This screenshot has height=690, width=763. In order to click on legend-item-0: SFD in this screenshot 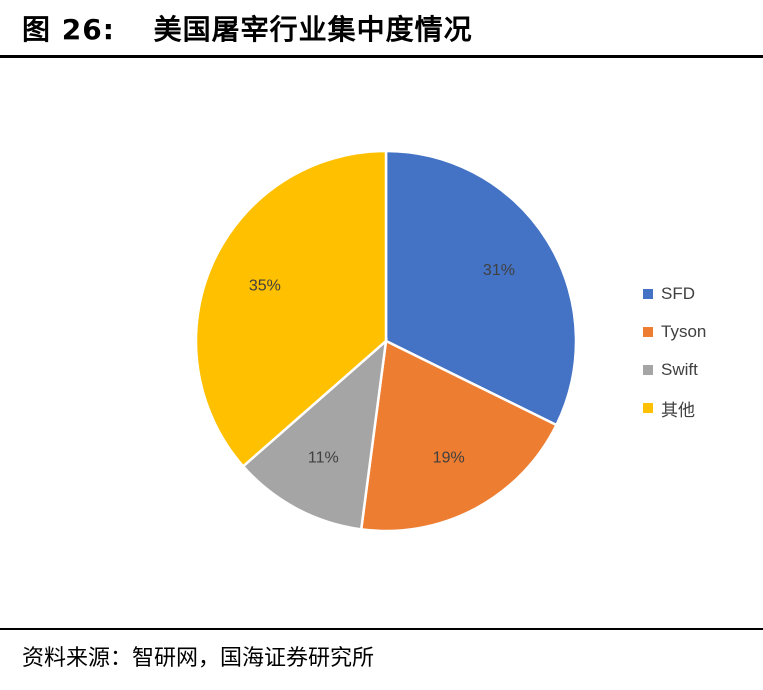, I will do `click(674, 294)`.